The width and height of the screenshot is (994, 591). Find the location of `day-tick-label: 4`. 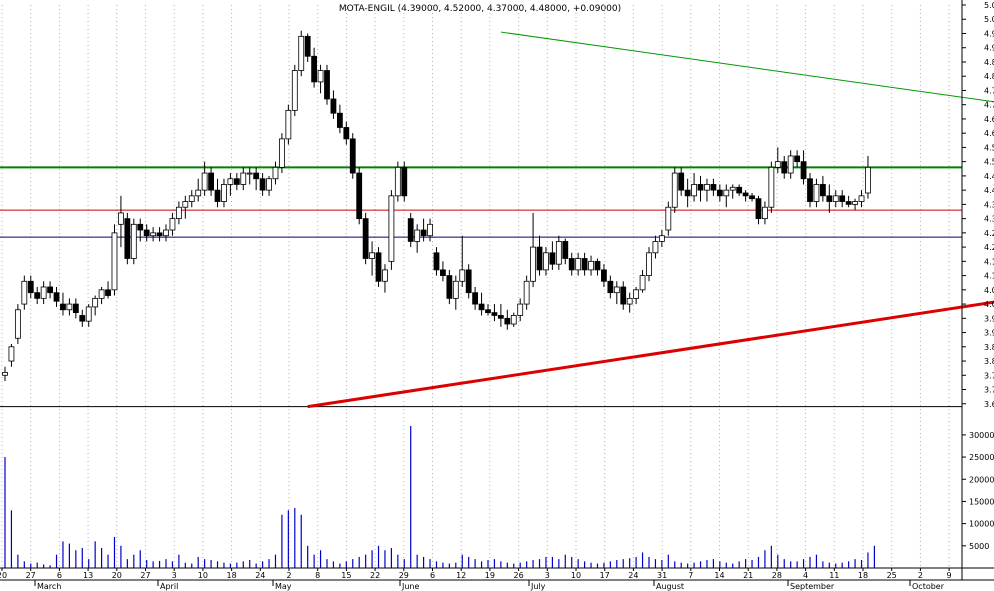

day-tick-label: 4 is located at coordinates (805, 575).